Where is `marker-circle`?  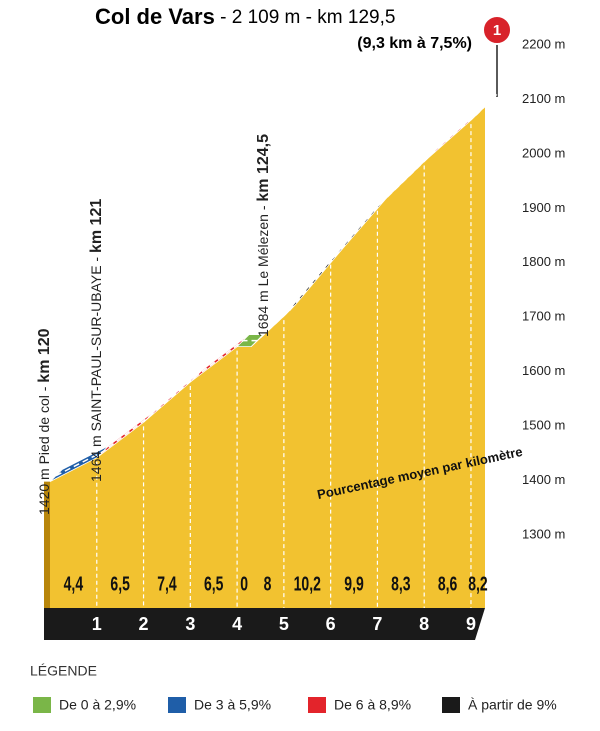
marker-circle is located at coordinates (497, 30).